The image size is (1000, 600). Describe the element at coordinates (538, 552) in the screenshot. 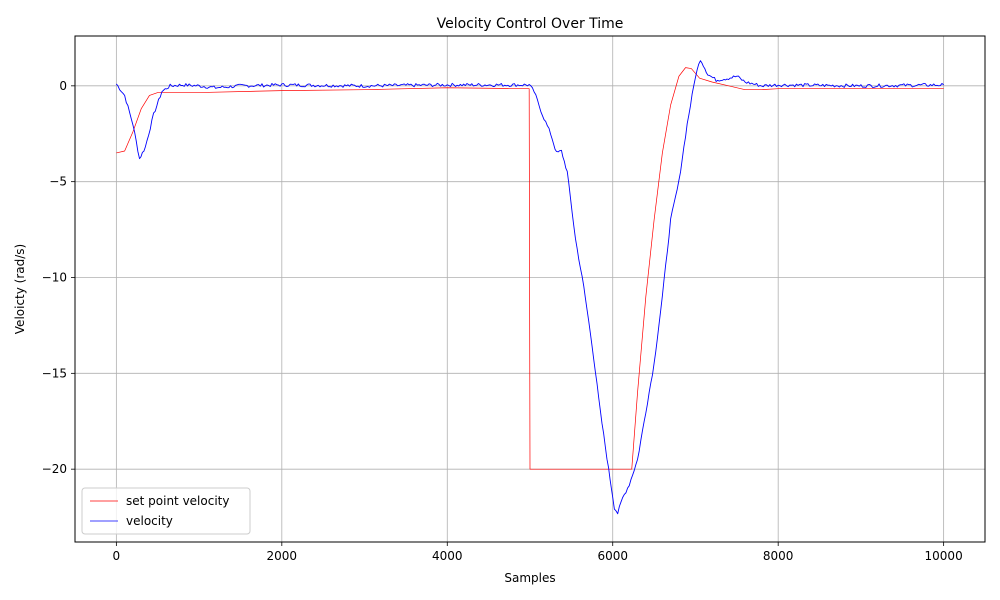

I see `x-axis-ticks: 0 2000 4000 6000 8000 10000` at that location.